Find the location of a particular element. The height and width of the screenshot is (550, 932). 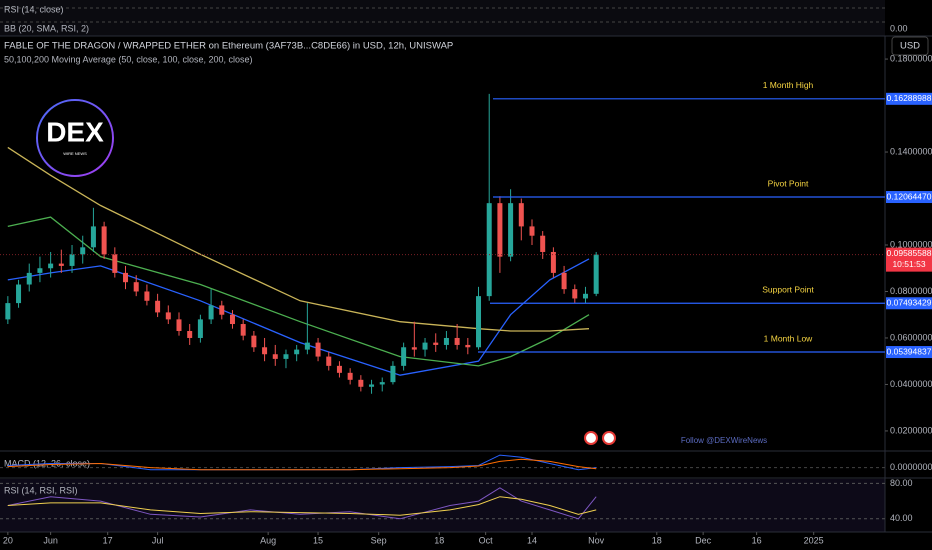

x-tick-label: 18 is located at coordinates (439, 540).